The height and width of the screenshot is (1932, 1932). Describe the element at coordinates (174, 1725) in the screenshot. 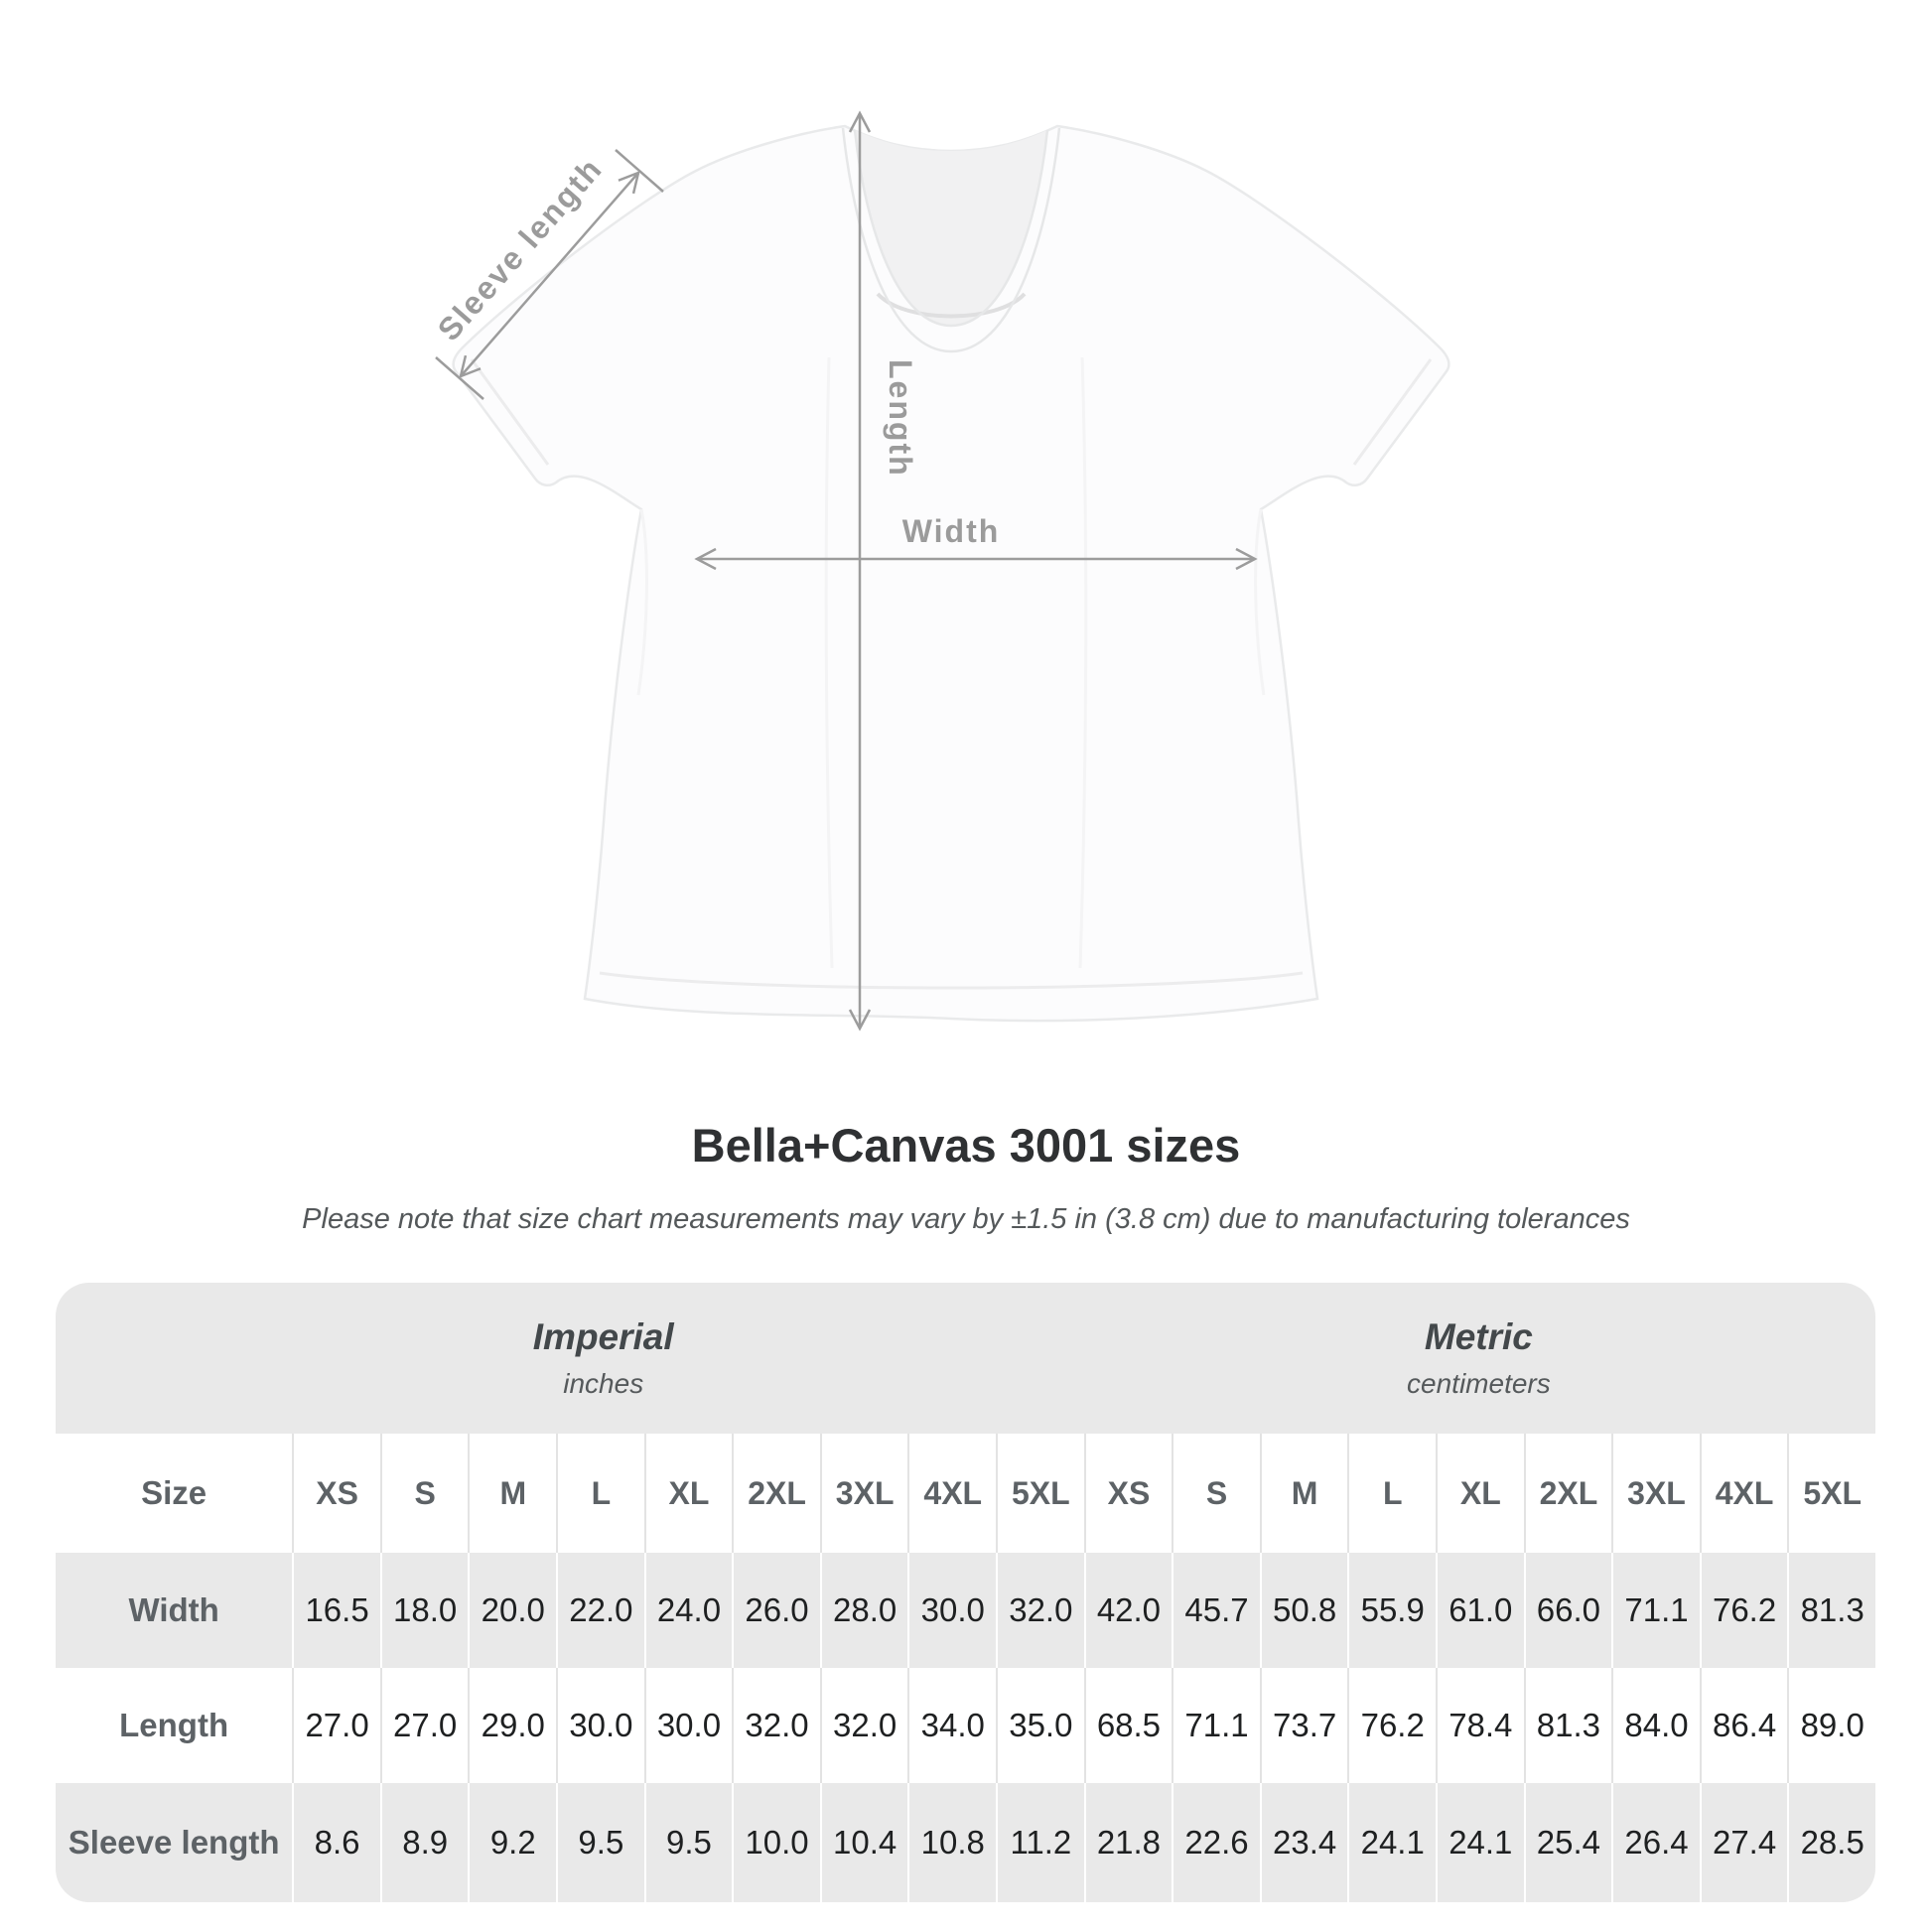

I see `row-label-length: Length` at that location.